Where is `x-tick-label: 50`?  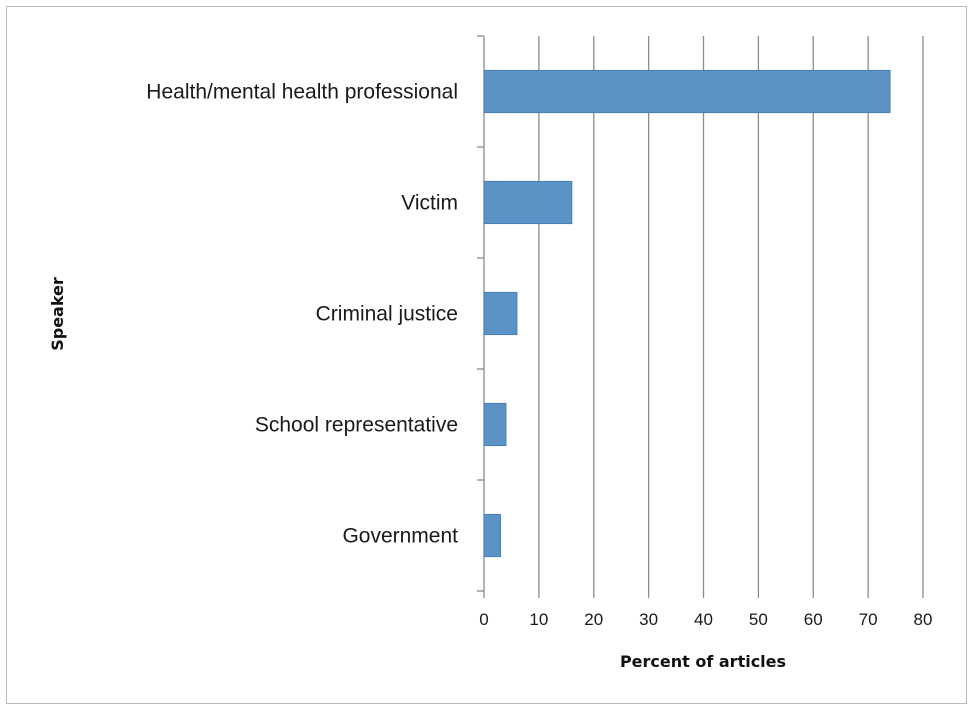 x-tick-label: 50 is located at coordinates (758, 619).